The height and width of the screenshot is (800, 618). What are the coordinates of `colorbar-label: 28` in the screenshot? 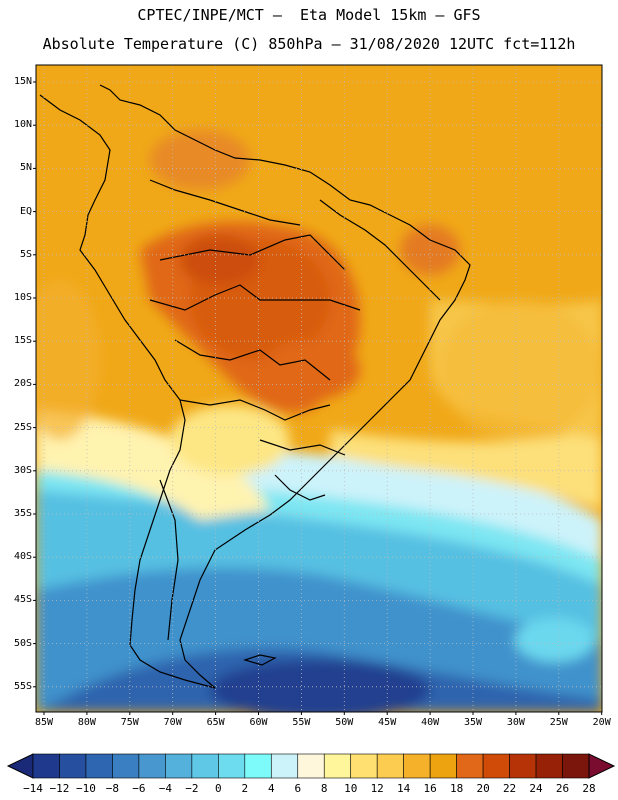 It's located at (589, 788).